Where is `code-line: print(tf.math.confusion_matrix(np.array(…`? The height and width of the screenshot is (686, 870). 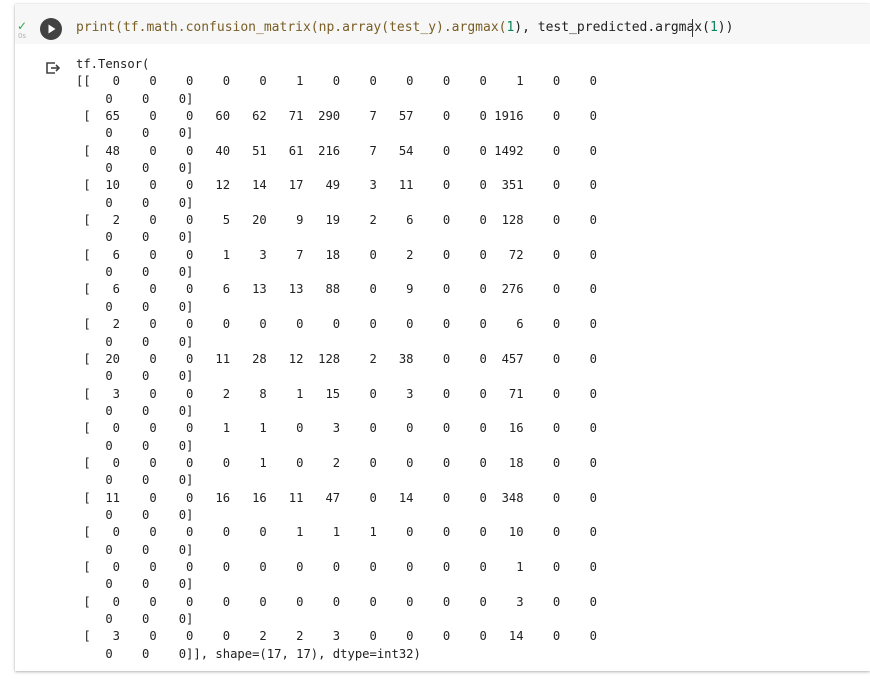
code-line: print(tf.math.confusion_matrix(np.array(… is located at coordinates (404, 28).